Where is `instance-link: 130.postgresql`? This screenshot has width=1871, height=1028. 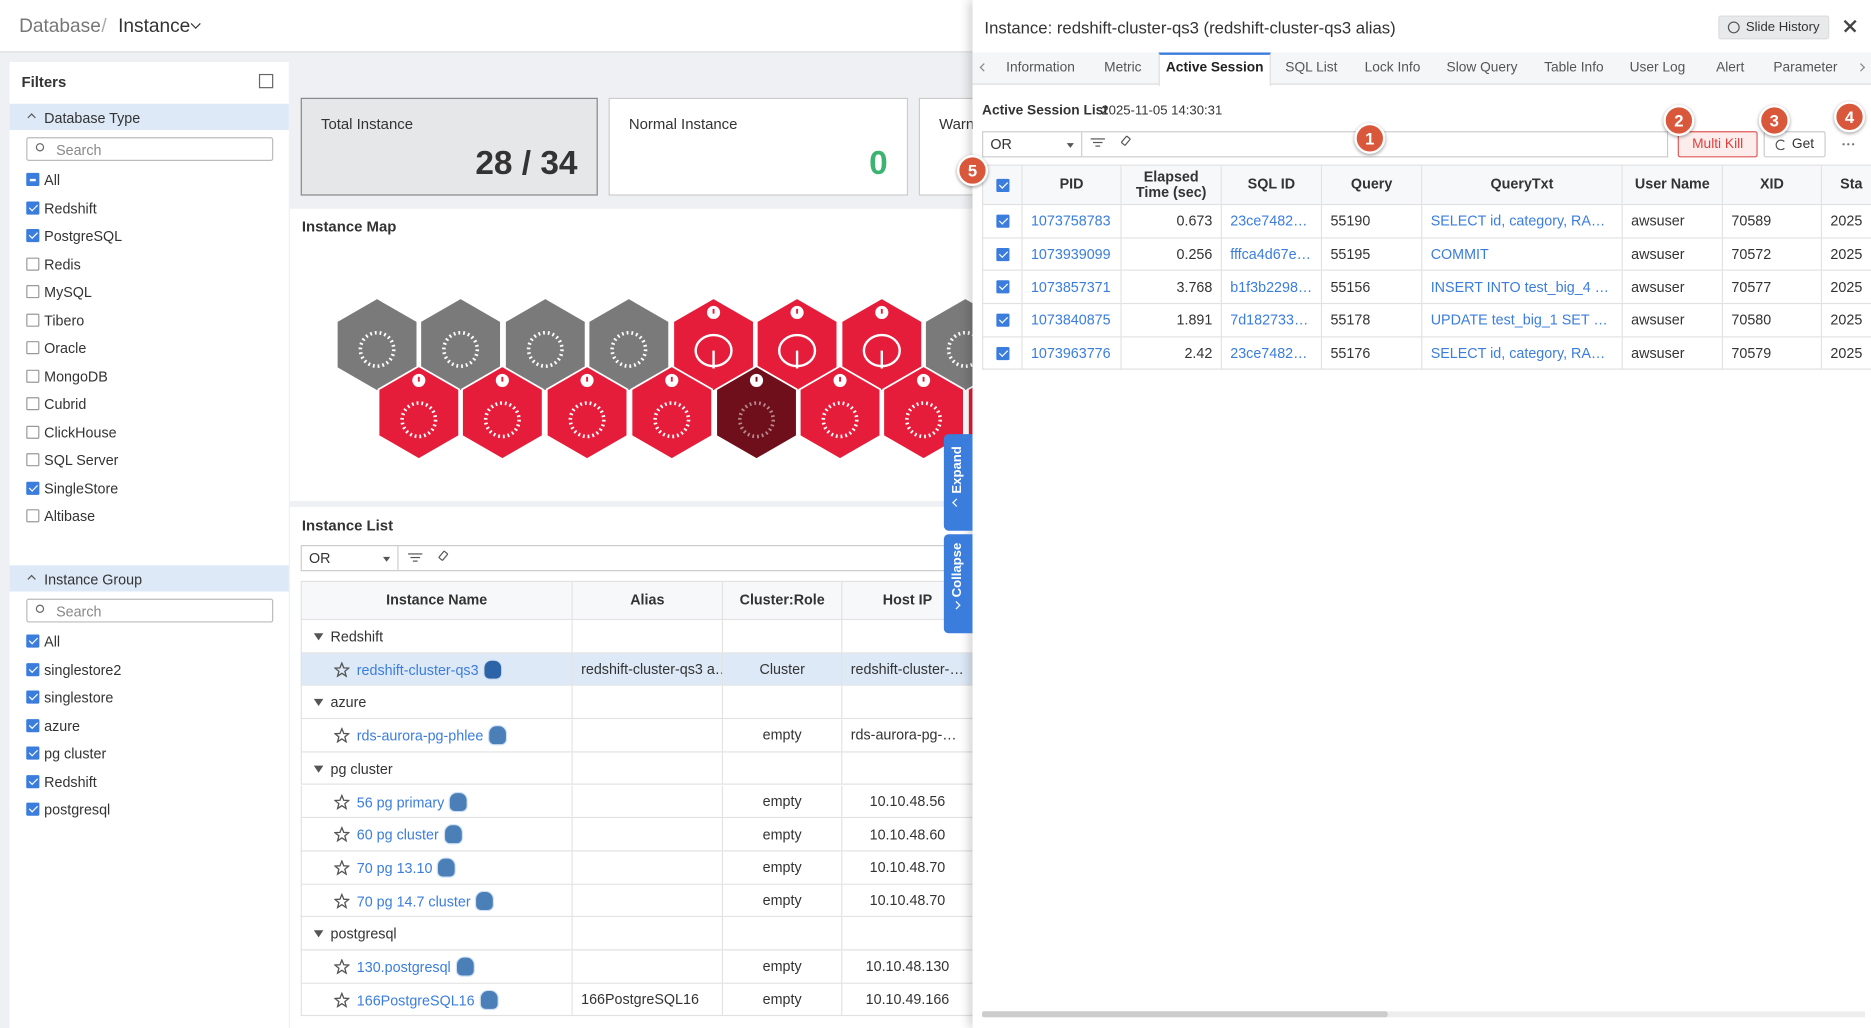
instance-link: 130.postgresql is located at coordinates (403, 967).